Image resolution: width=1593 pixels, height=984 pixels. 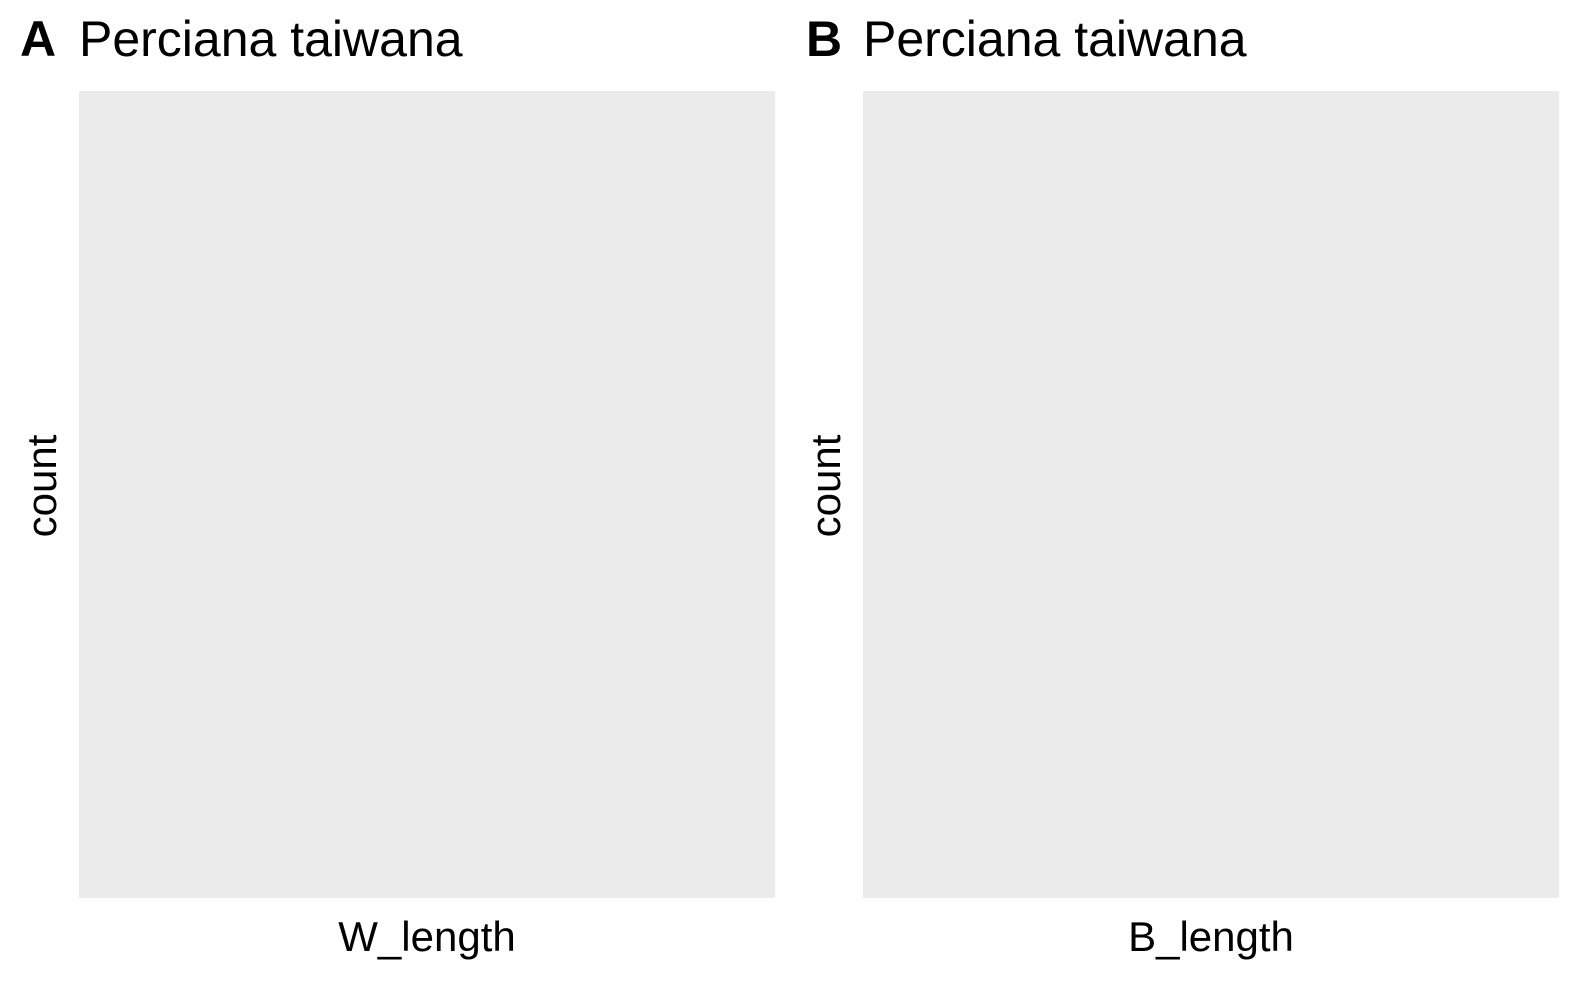 I want to click on panel-tag: B, so click(x=824, y=39).